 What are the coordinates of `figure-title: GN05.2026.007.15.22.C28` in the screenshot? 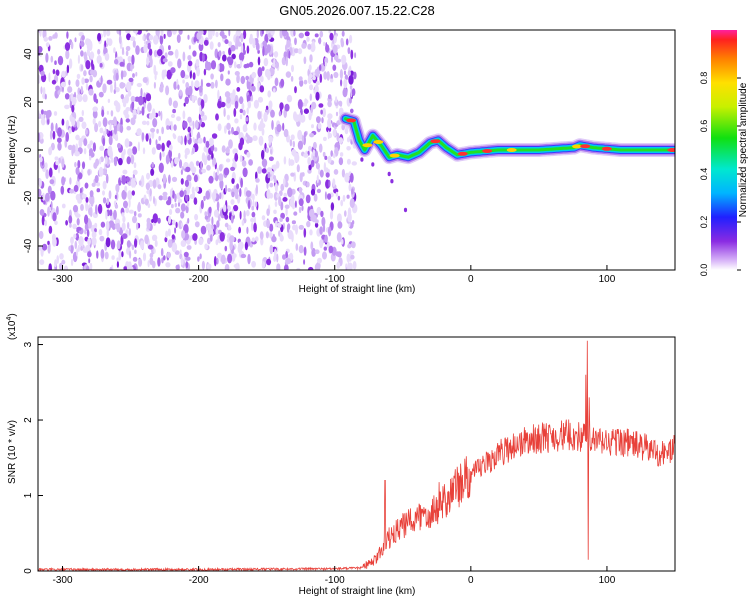 It's located at (356, 10).